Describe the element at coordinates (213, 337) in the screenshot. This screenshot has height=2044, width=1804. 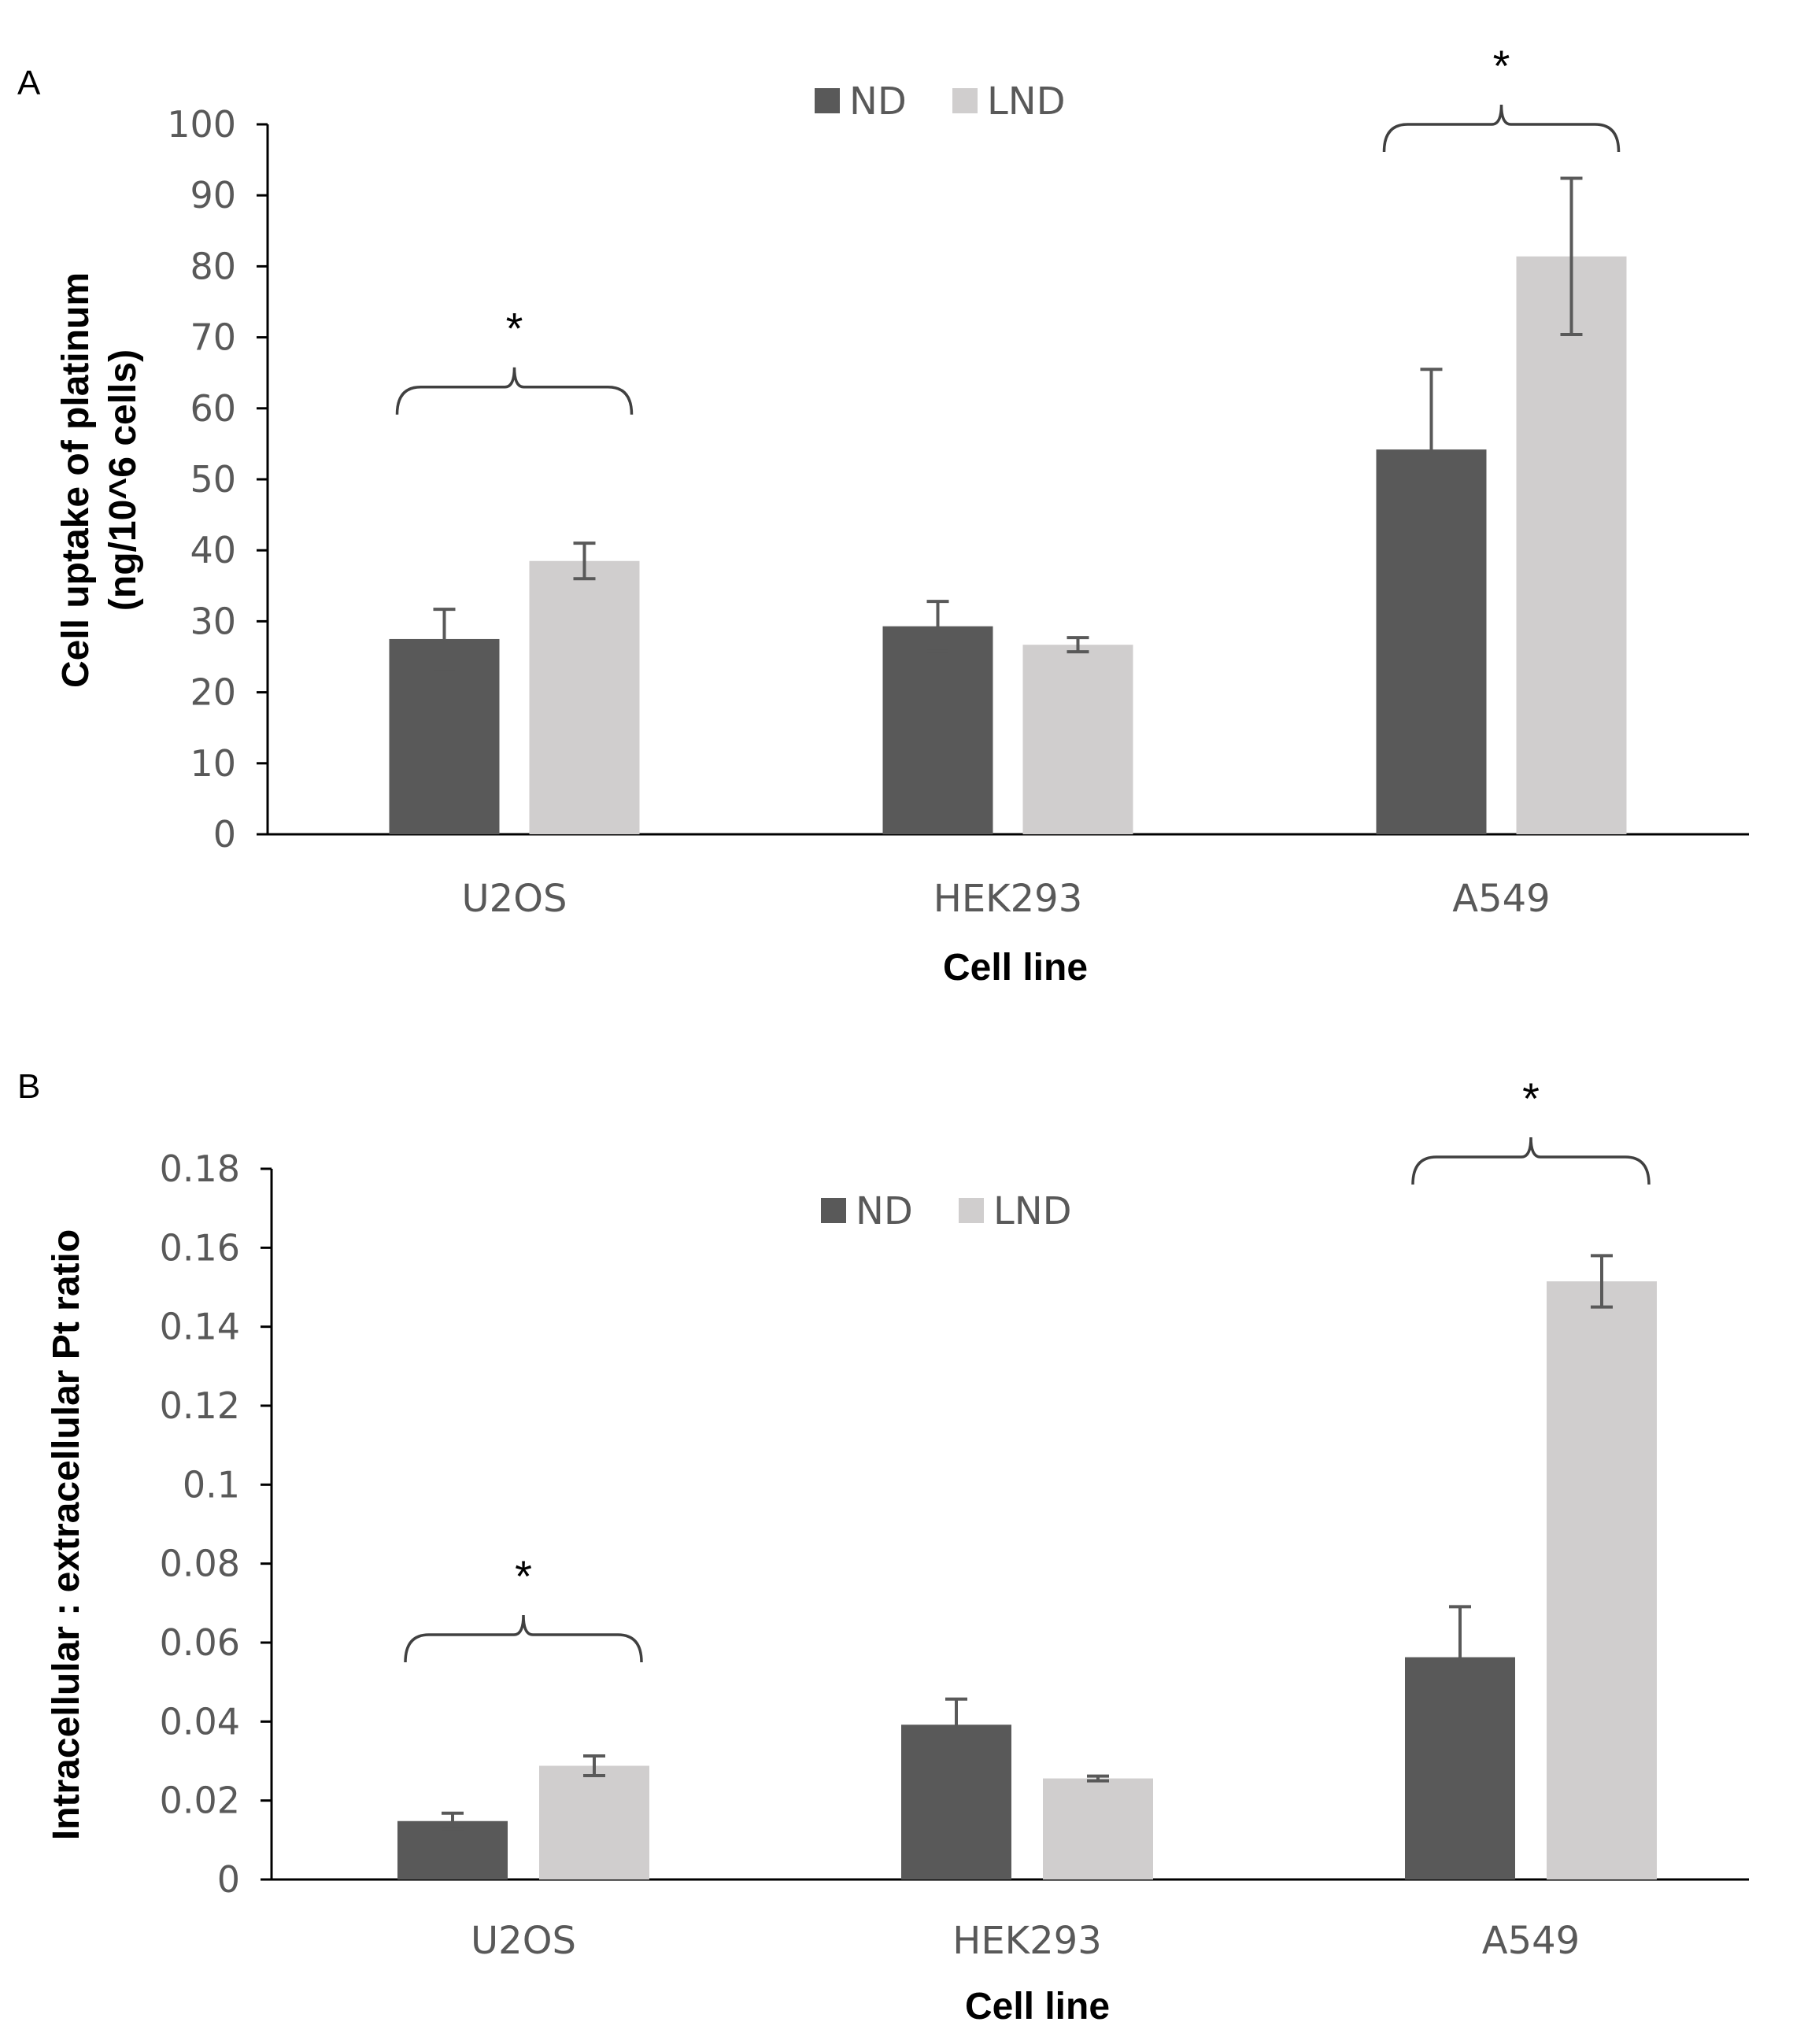
I see `y-tick-label: 70` at that location.